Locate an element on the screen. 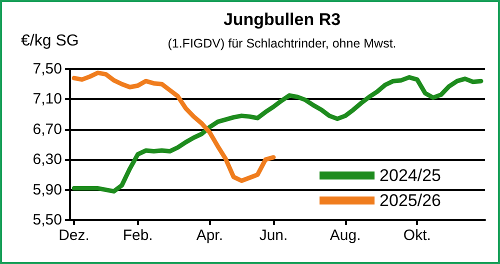 The image size is (500, 264). x-tick-label: Dez. is located at coordinates (74, 235).